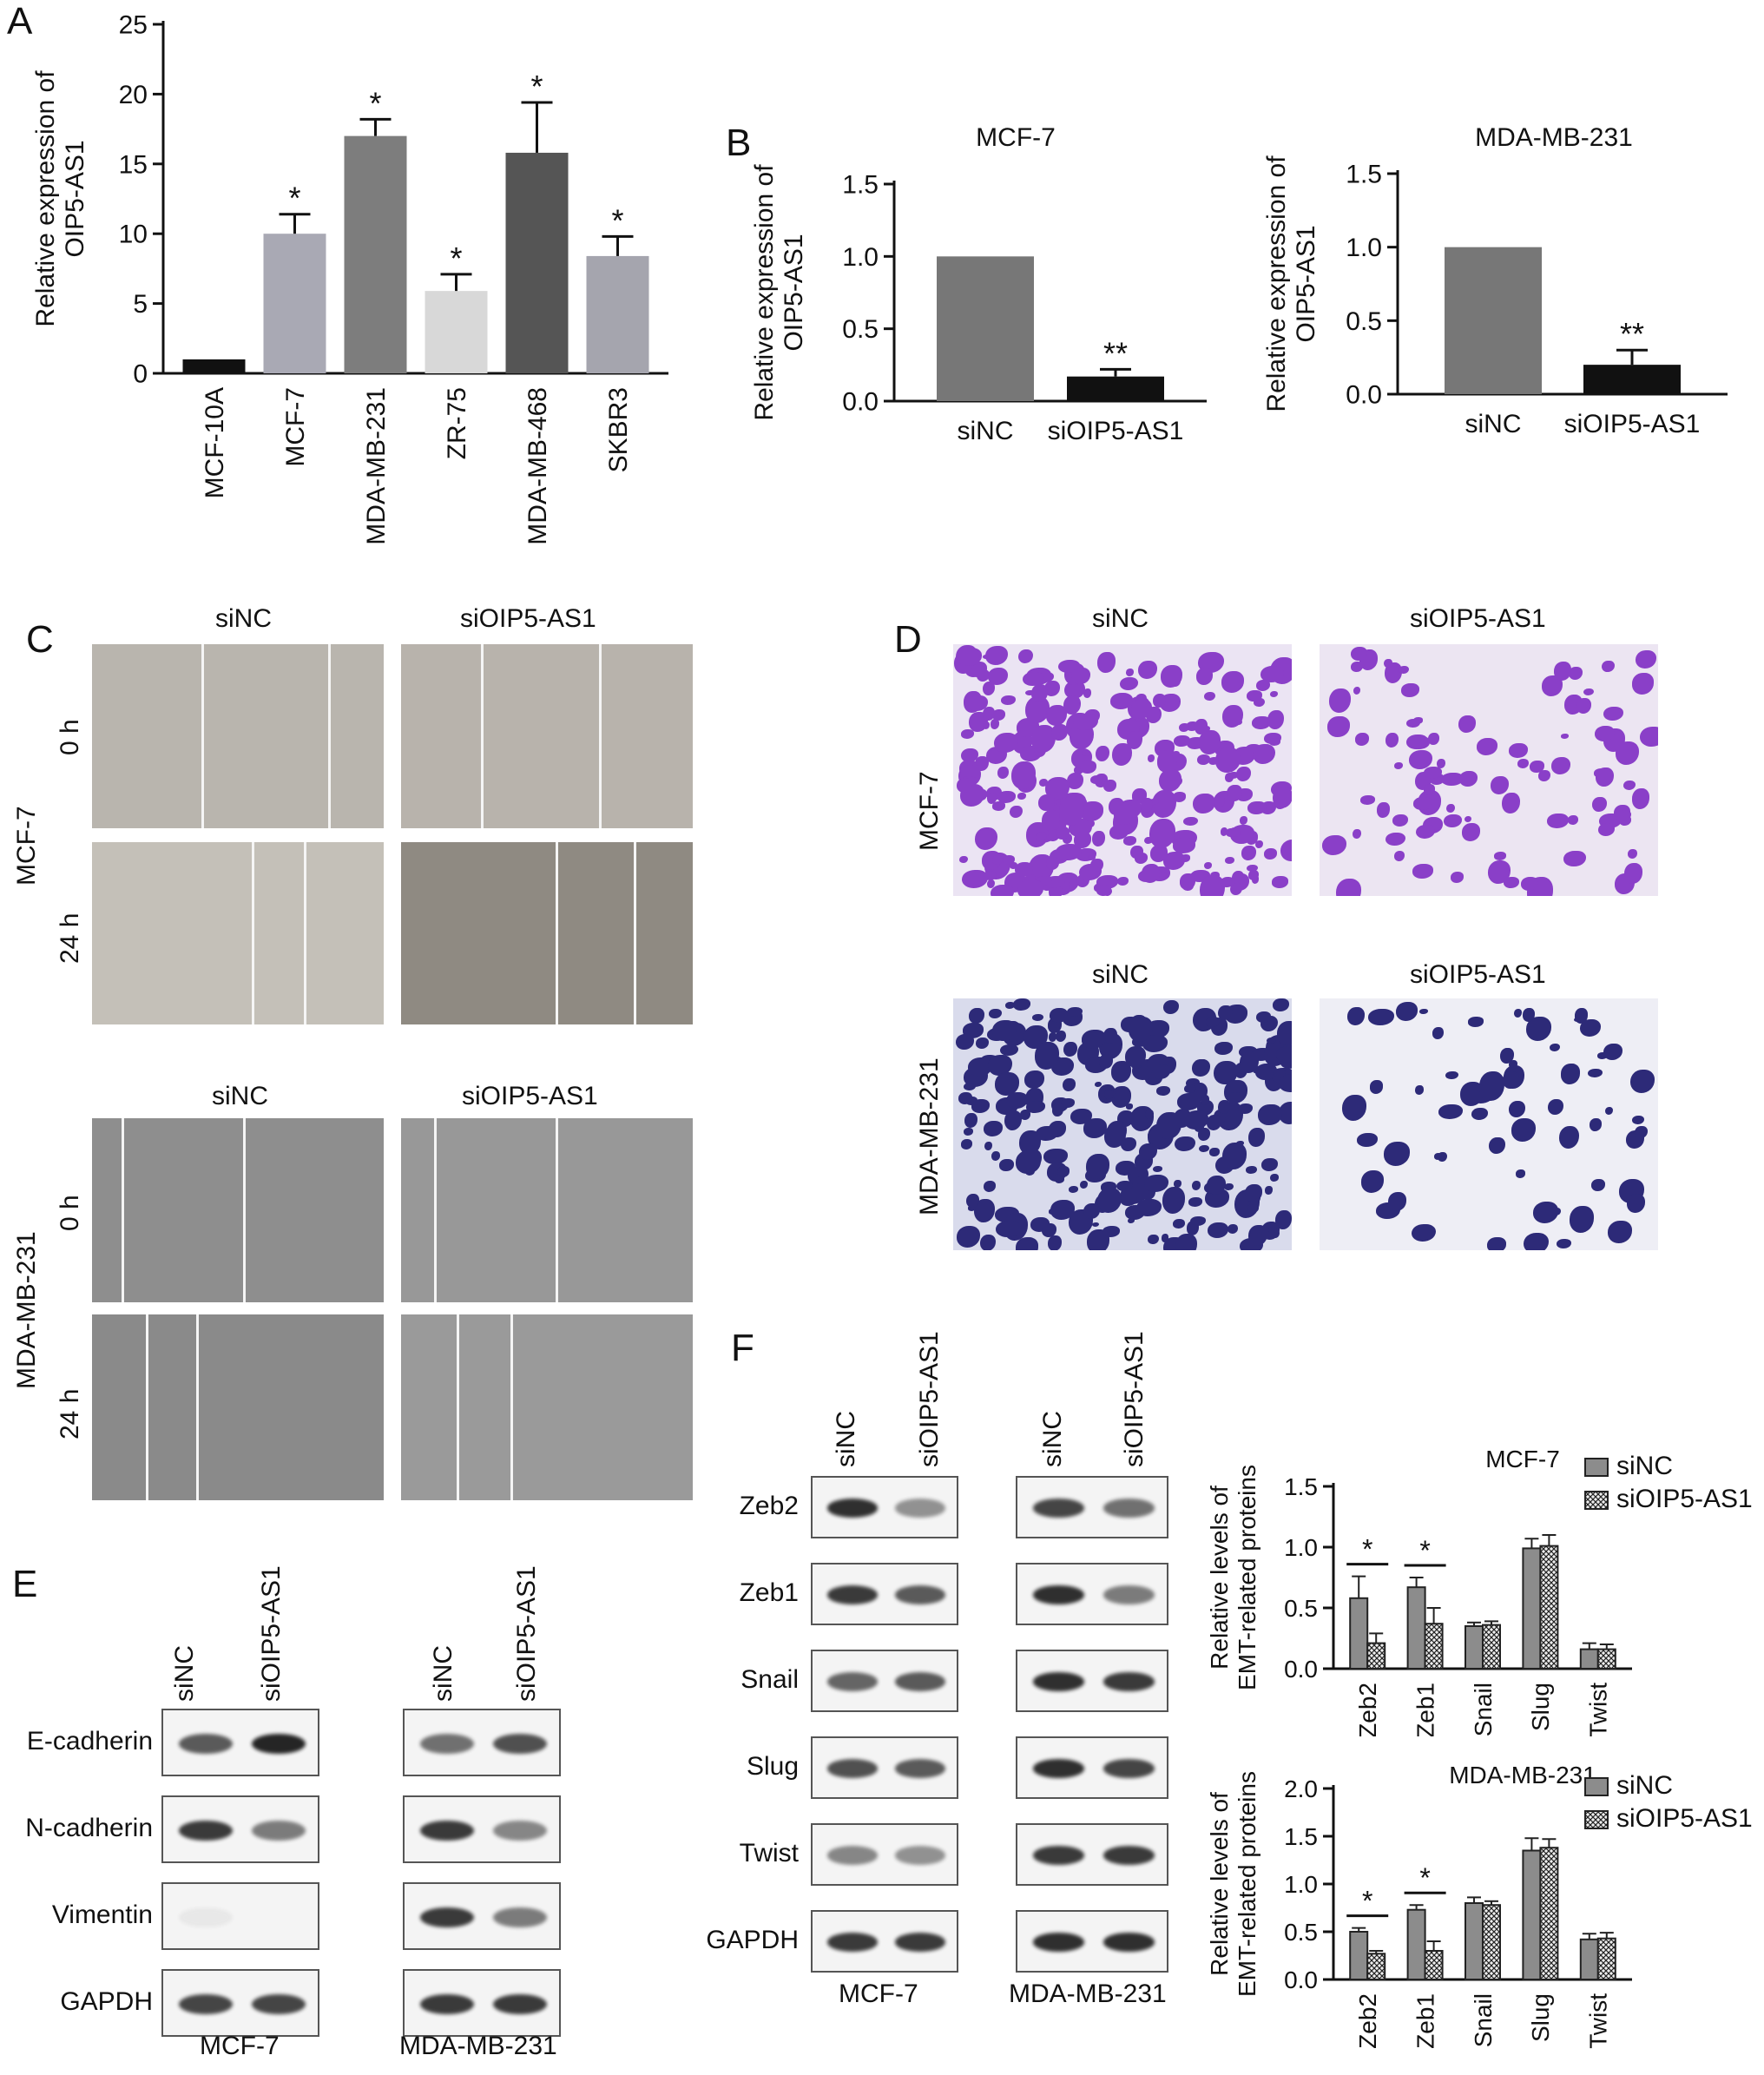 The width and height of the screenshot is (1764, 2075). Describe the element at coordinates (739, 143) in the screenshot. I see `panel-letter-b: B` at that location.